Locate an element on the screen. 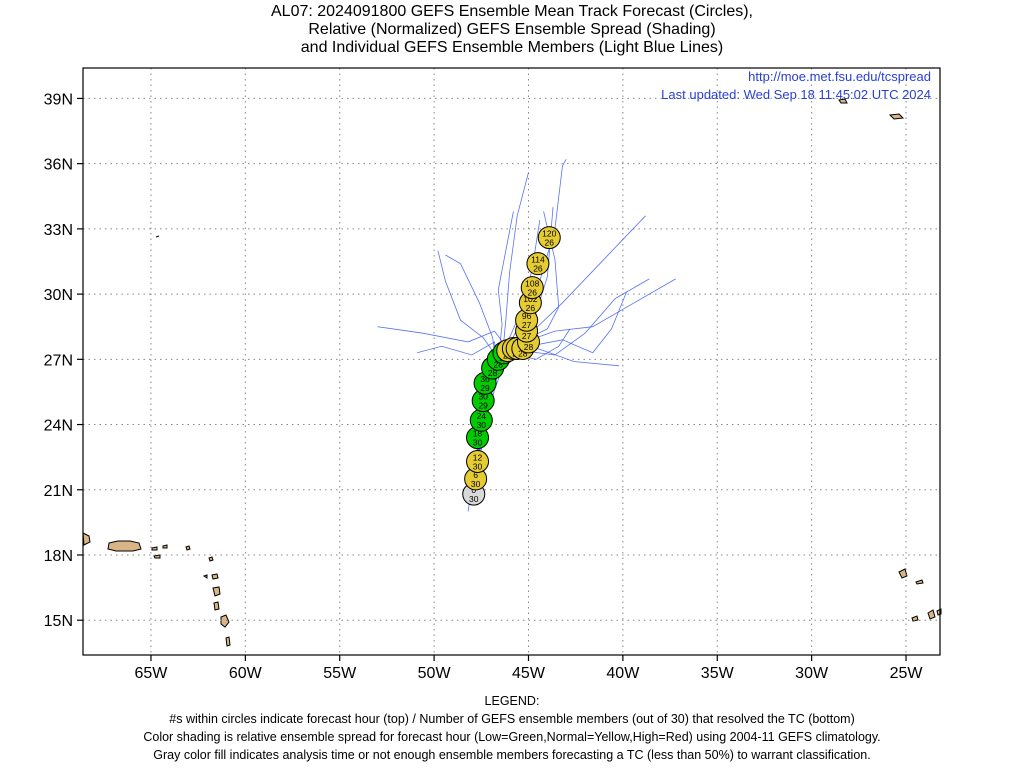  lat-label: 15N is located at coordinates (58, 621).